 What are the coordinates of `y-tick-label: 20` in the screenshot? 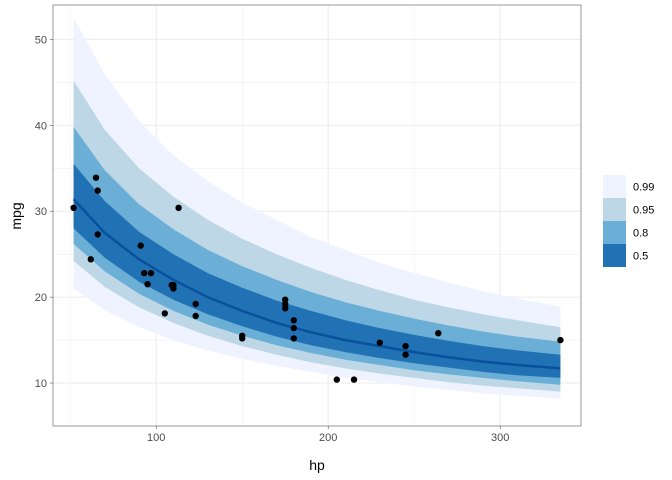 It's located at (41, 298).